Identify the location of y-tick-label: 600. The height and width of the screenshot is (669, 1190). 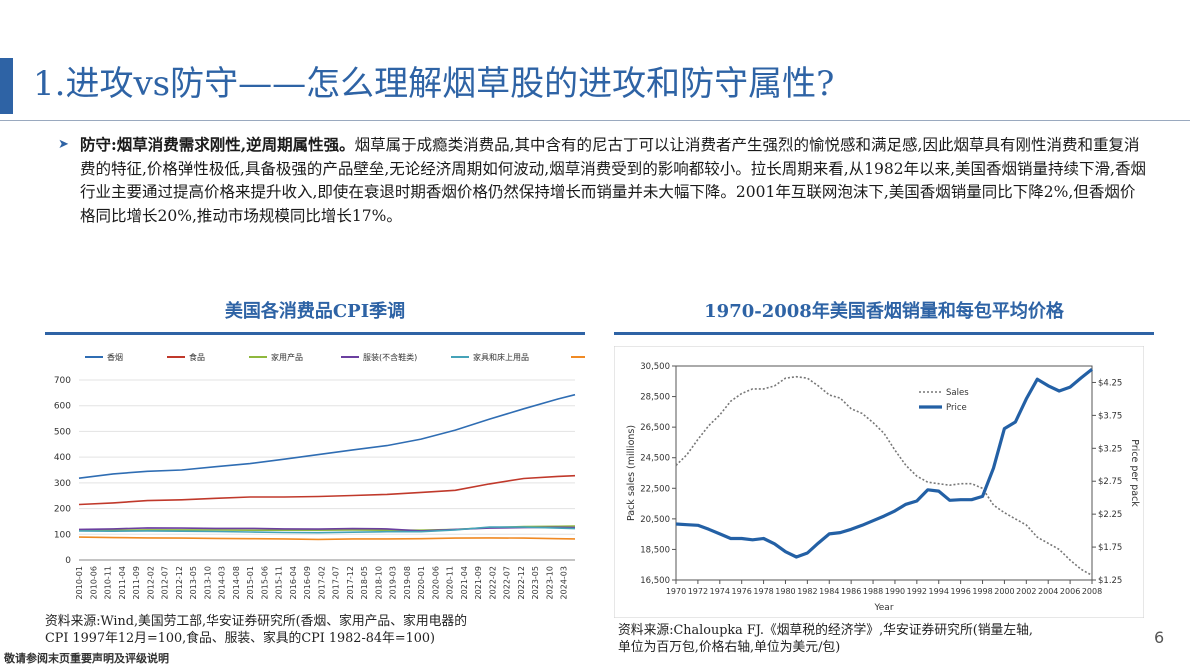
(62, 407).